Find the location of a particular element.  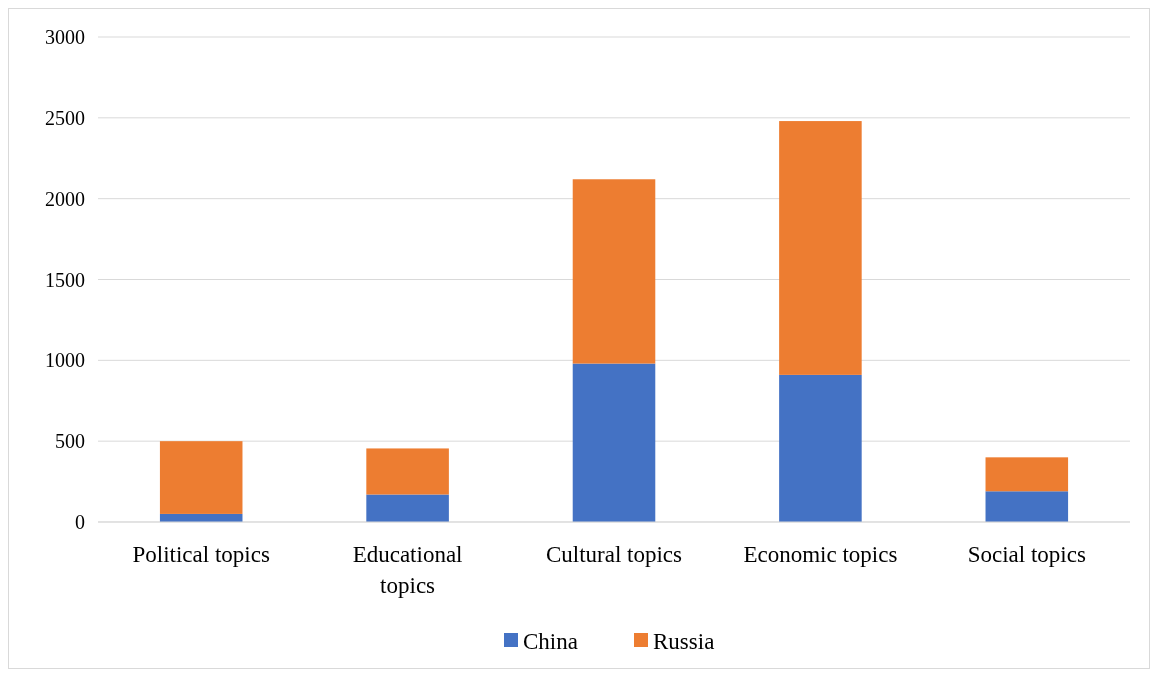

y-tick-label: 1500 is located at coordinates (65, 279).